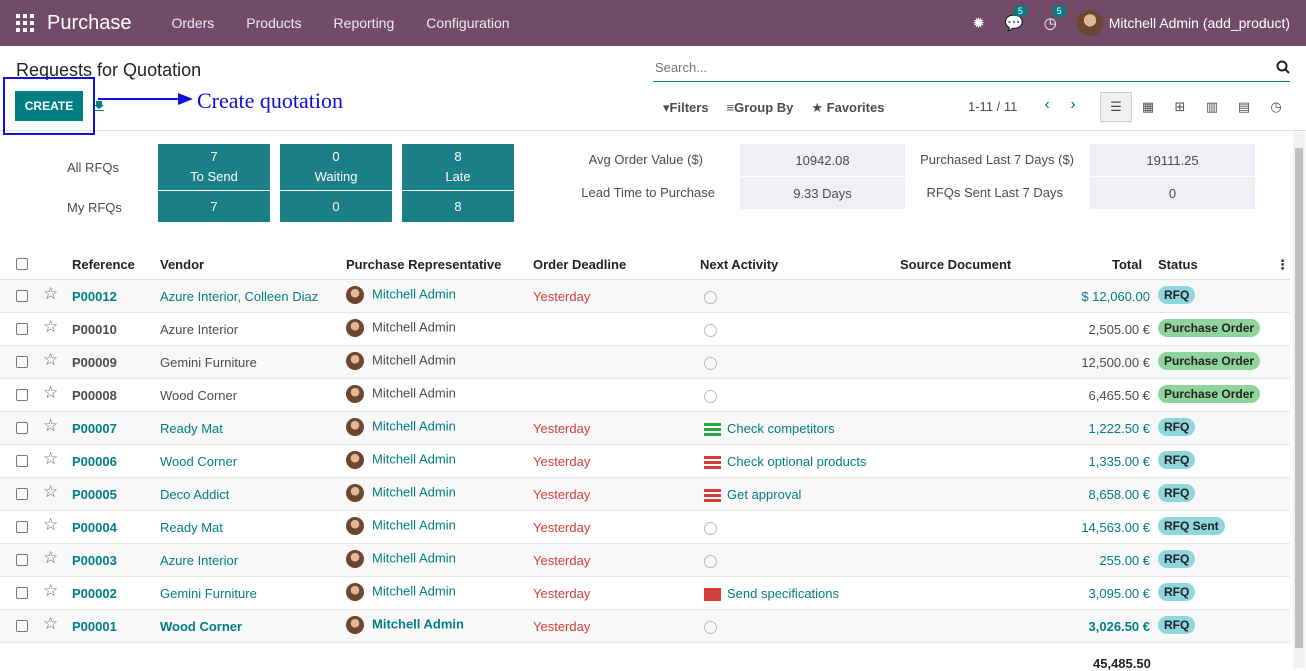 This screenshot has height=671, width=1306. Describe the element at coordinates (214, 167) in the screenshot. I see `to-send-tile: 7 To Send` at that location.